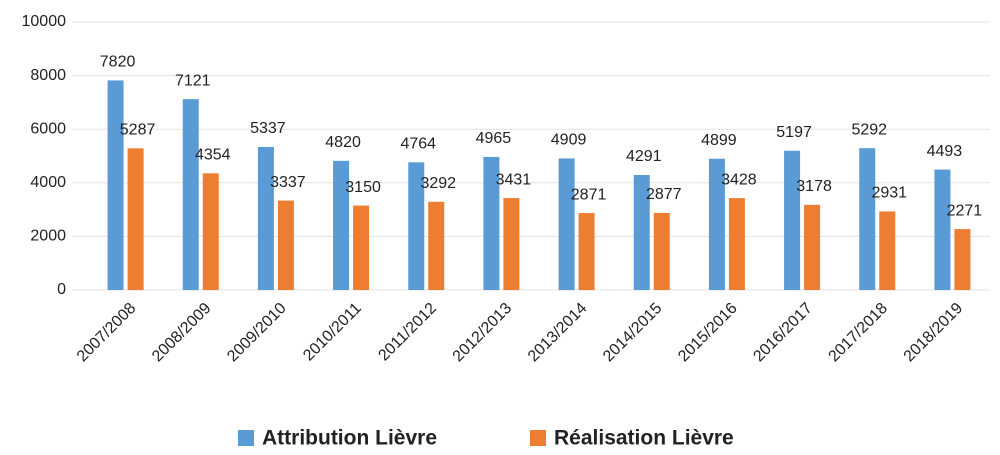 This screenshot has height=455, width=1000. Describe the element at coordinates (514, 179) in the screenshot. I see `data-label: 3431` at that location.